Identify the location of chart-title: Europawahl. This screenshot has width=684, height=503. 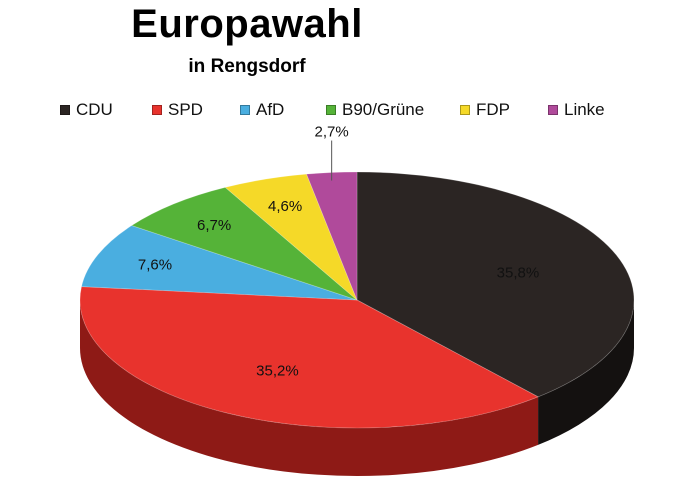
(247, 24).